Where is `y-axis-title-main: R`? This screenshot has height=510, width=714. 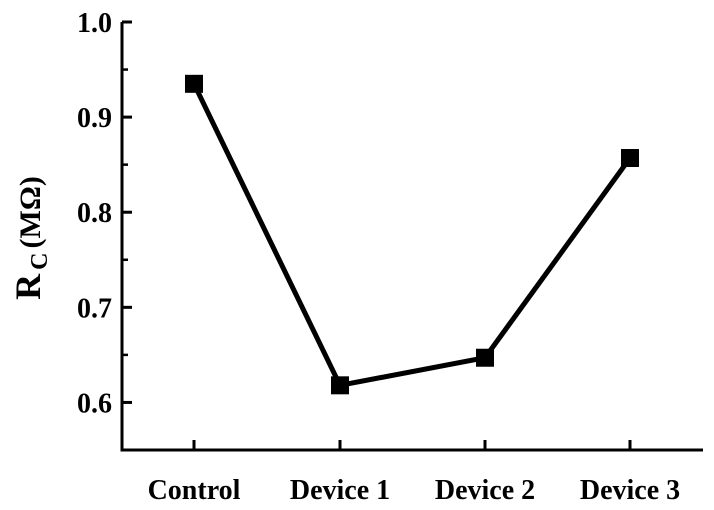 y-axis-title-main: R is located at coordinates (28, 286).